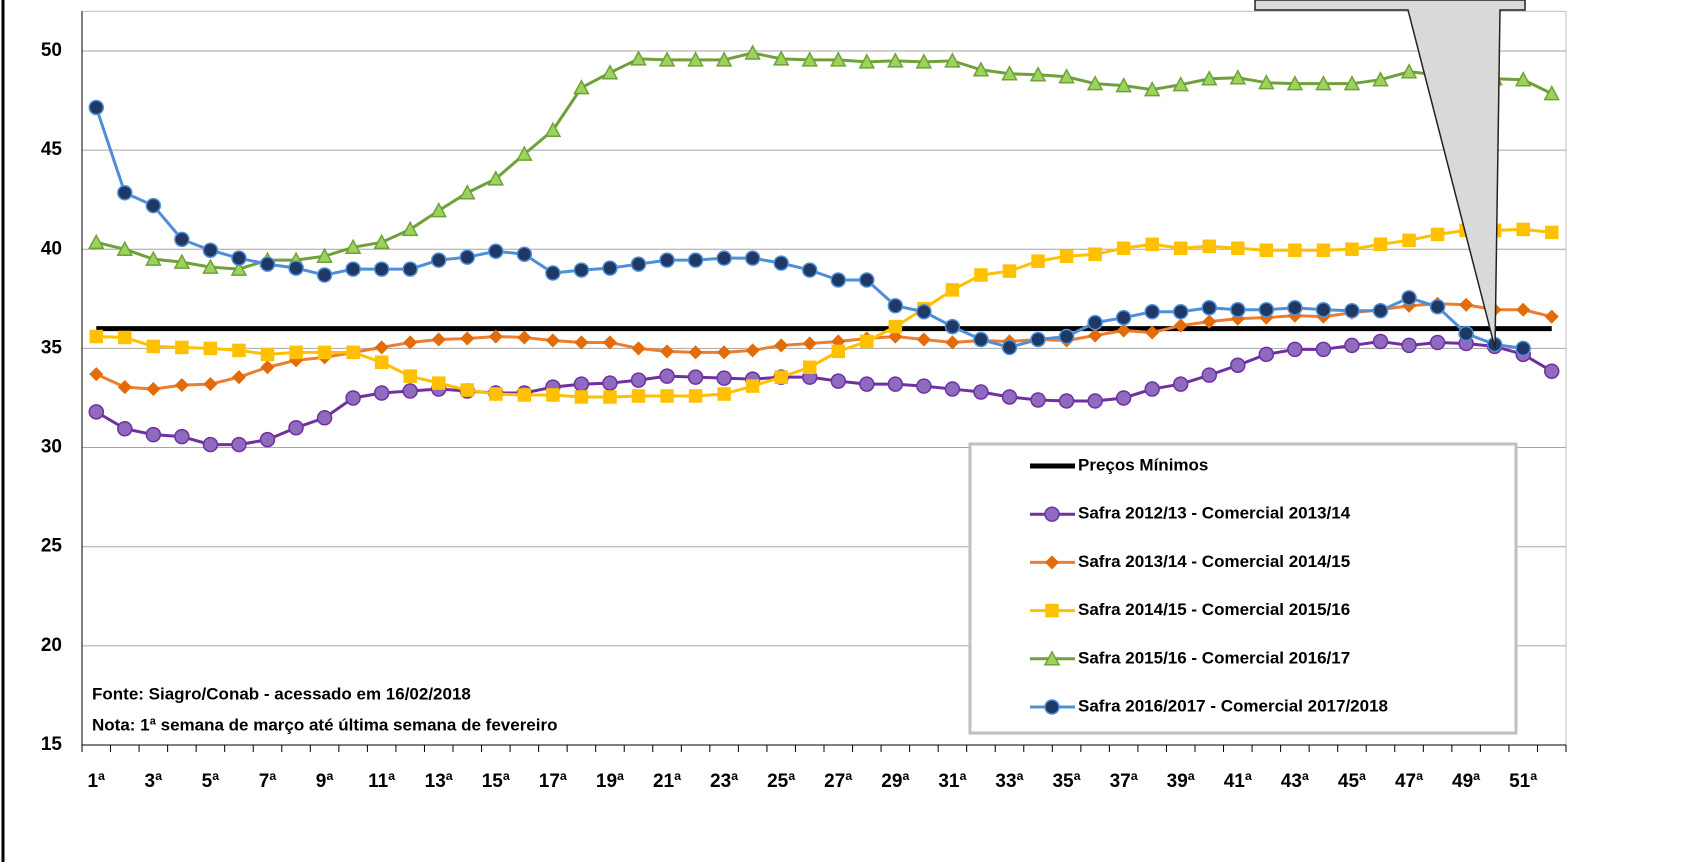  What do you see at coordinates (1409, 781) in the screenshot?
I see `x-tick-label: 47ª` at bounding box center [1409, 781].